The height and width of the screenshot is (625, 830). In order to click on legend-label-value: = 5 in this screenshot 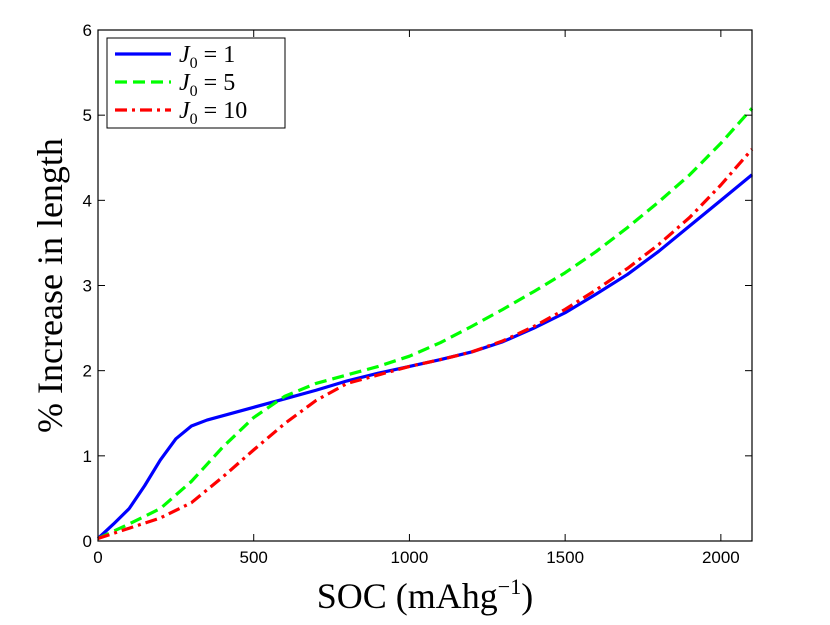, I will do `click(217, 83)`.